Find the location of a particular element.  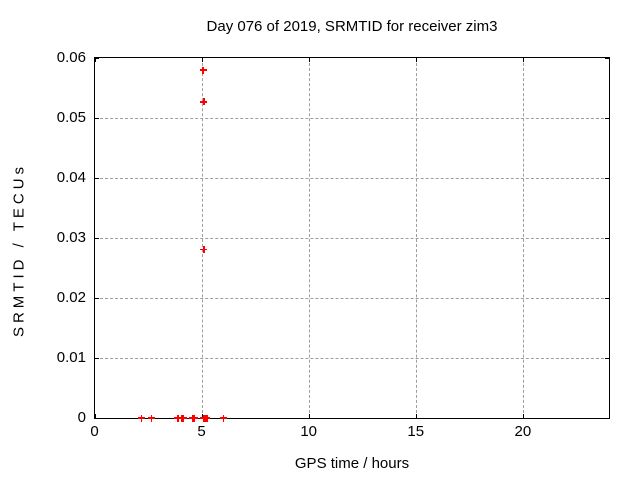

x-tick-label: 20 is located at coordinates (523, 431).